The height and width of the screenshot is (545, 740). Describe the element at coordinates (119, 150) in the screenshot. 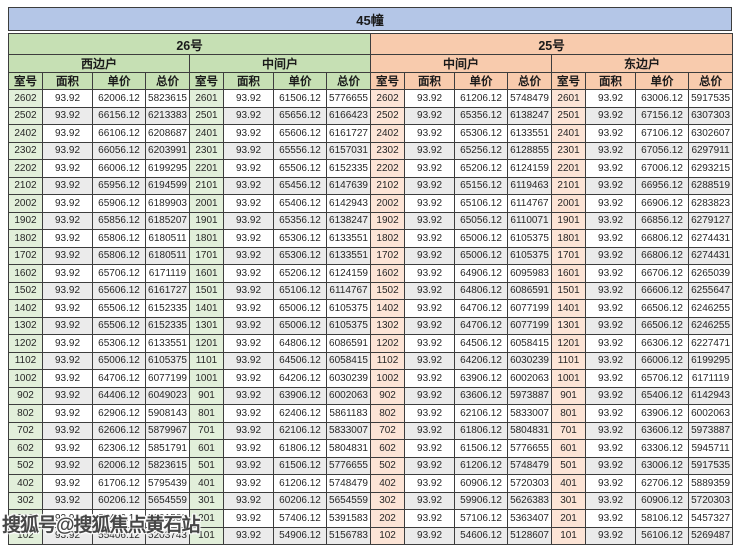

I see `unit-price-cell: 66056.12` at that location.